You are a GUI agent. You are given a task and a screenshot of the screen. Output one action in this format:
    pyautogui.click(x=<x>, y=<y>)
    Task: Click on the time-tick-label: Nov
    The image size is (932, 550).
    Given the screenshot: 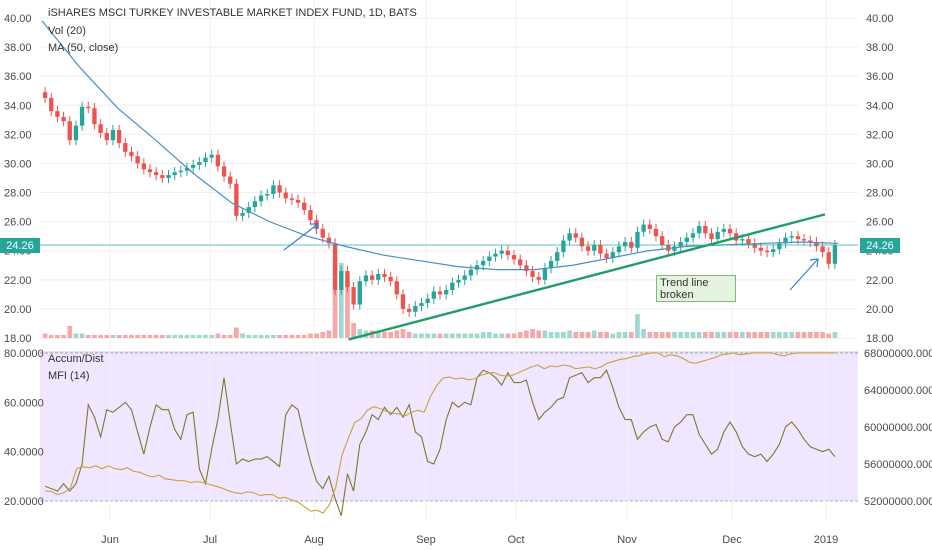 What is the action you would take?
    pyautogui.click(x=627, y=540)
    